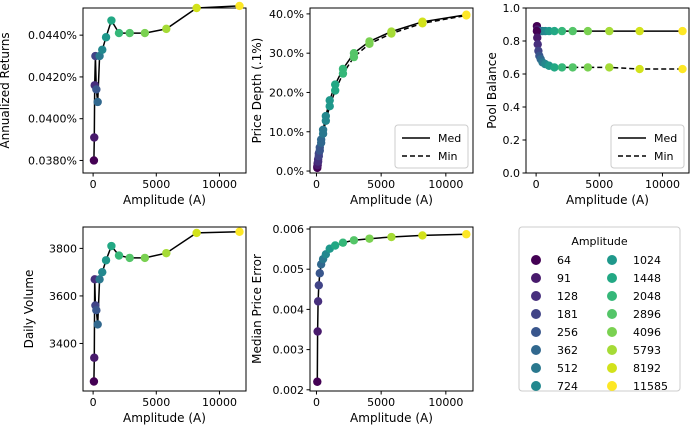  What do you see at coordinates (289, 309) in the screenshot?
I see `y-tick-label: 0.004` at bounding box center [289, 309].